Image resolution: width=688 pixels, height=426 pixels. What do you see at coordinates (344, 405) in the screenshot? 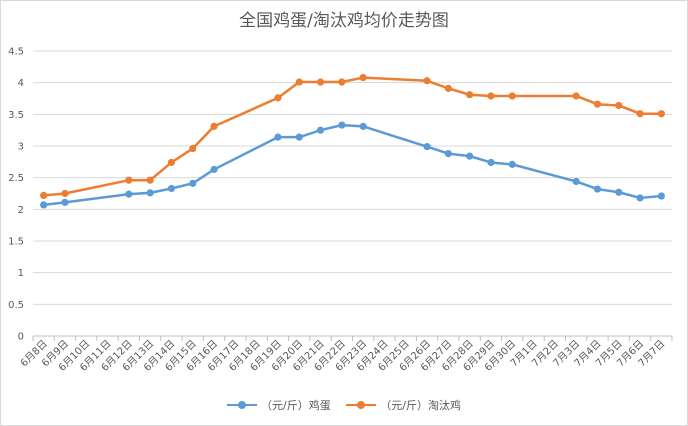
I see `legend: （元/斤）鸡蛋 （元/斤）淘汰鸡` at bounding box center [344, 405].